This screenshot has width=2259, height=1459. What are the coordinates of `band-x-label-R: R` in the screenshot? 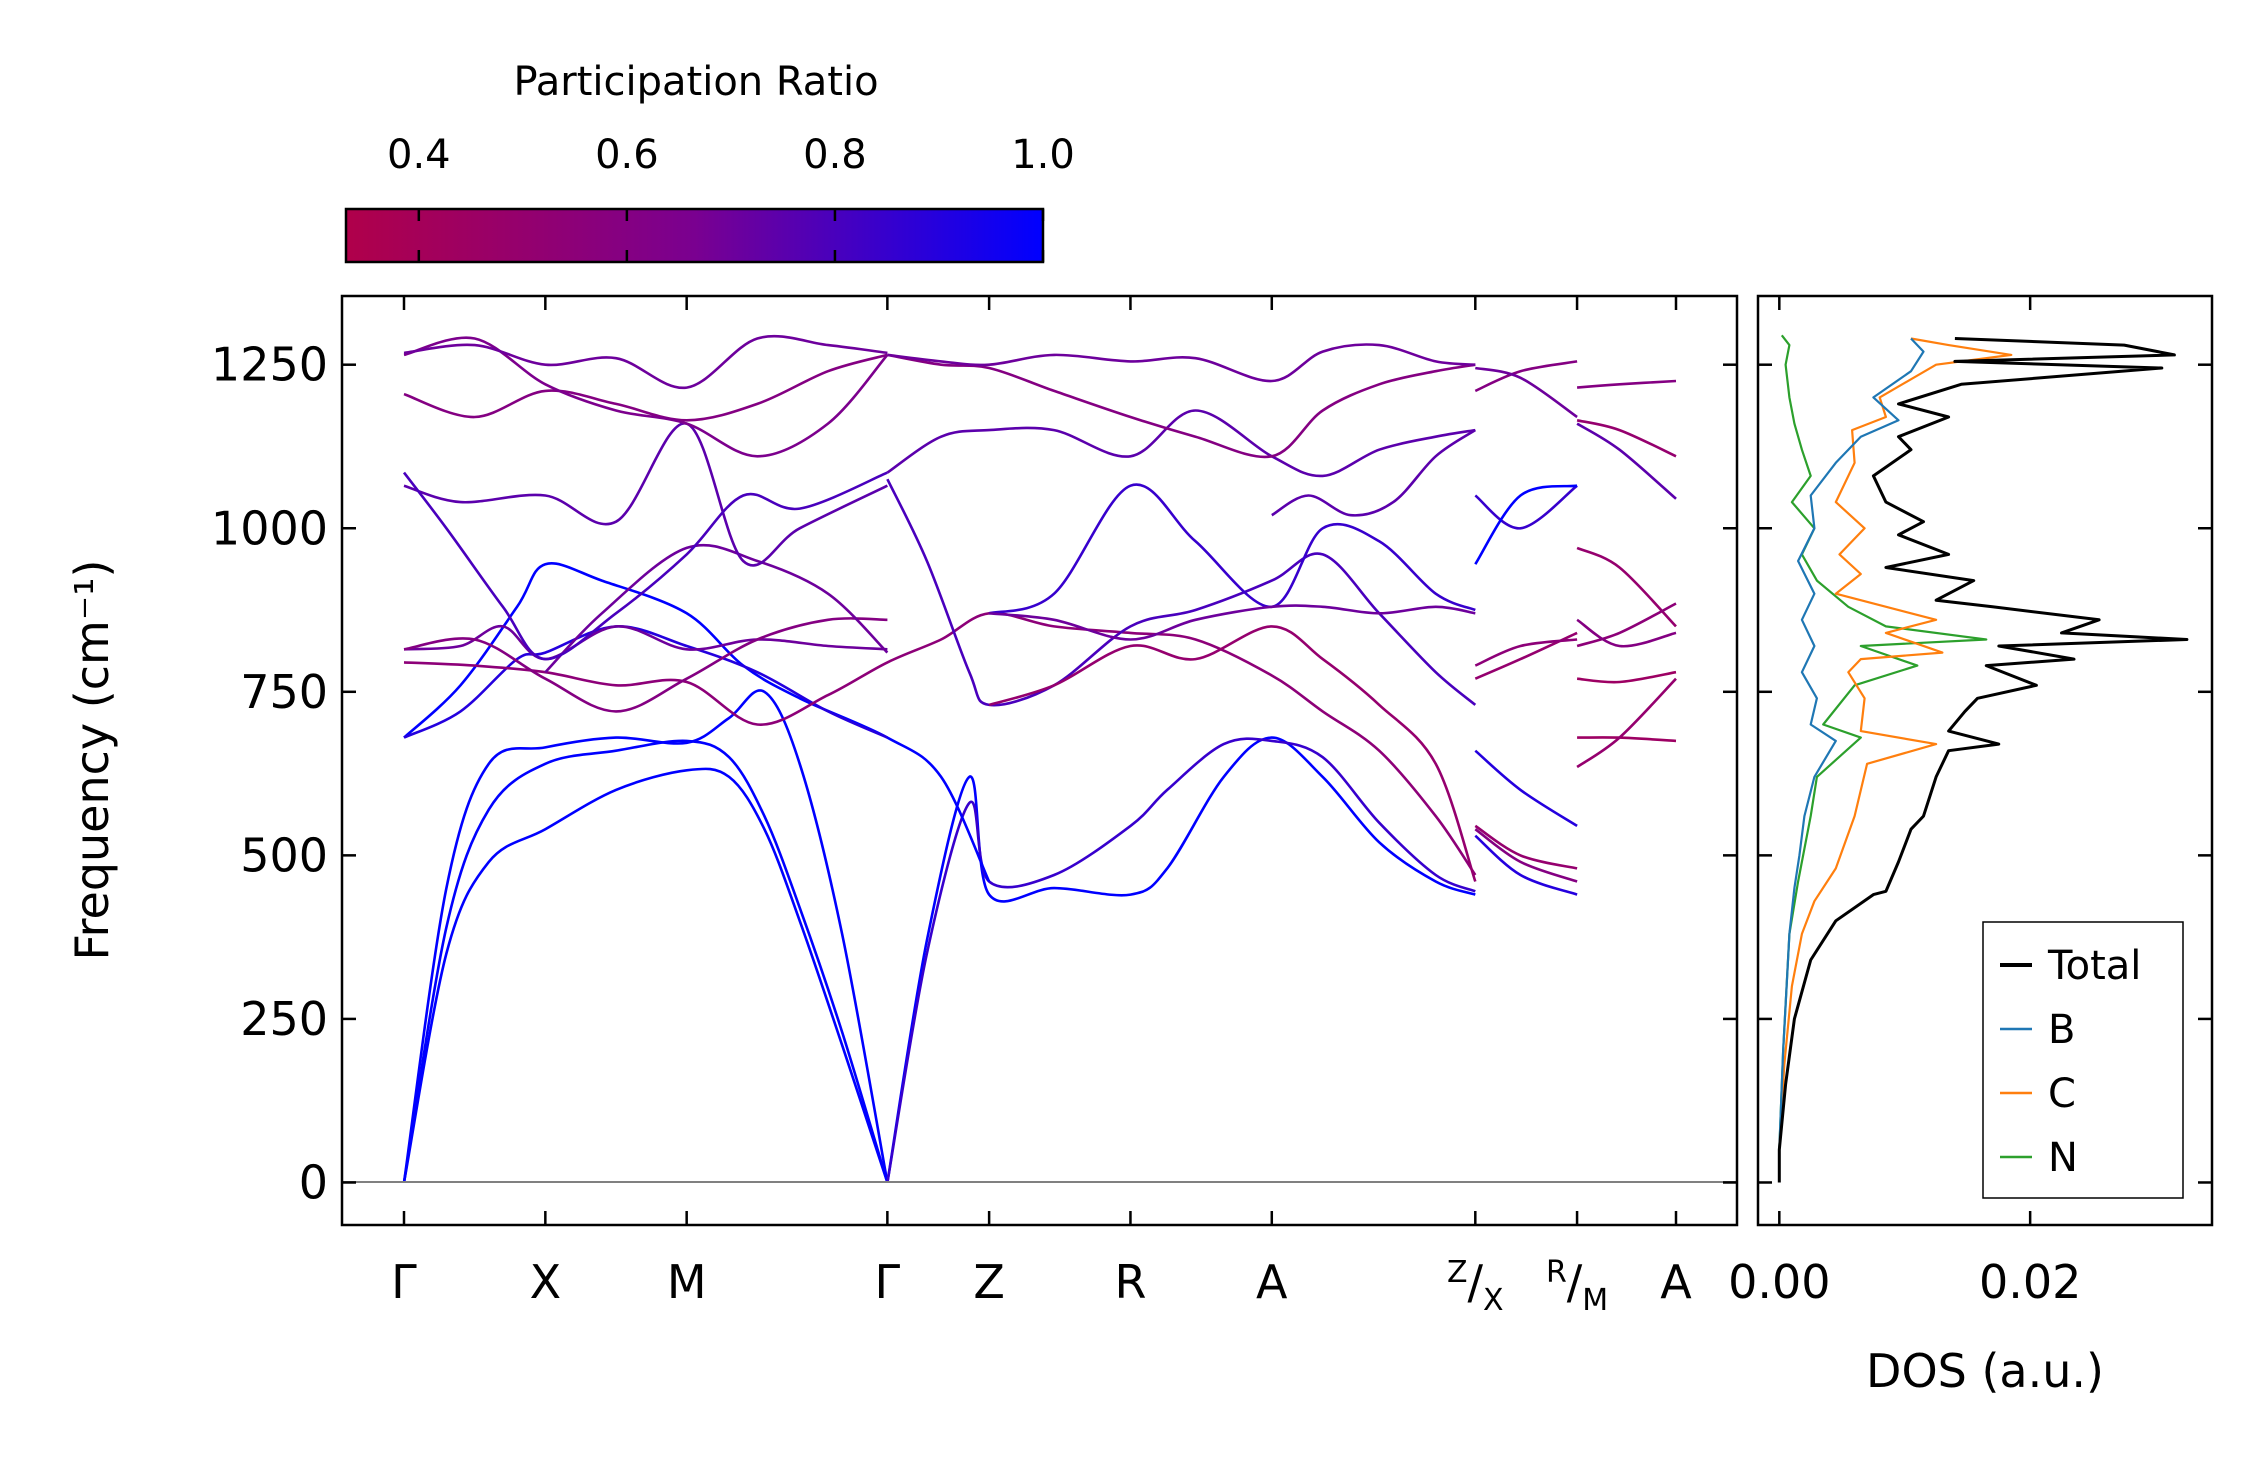 It's located at (1130, 1282).